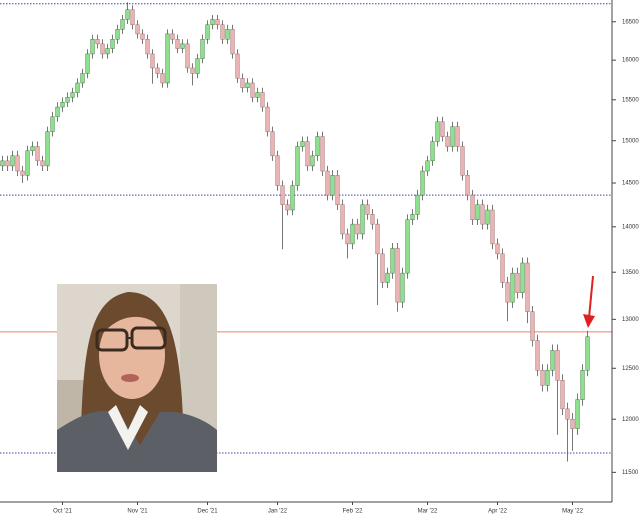 This screenshot has height=520, width=640. What do you see at coordinates (137, 512) in the screenshot?
I see `x-tick-label: Nov '21` at bounding box center [137, 512].